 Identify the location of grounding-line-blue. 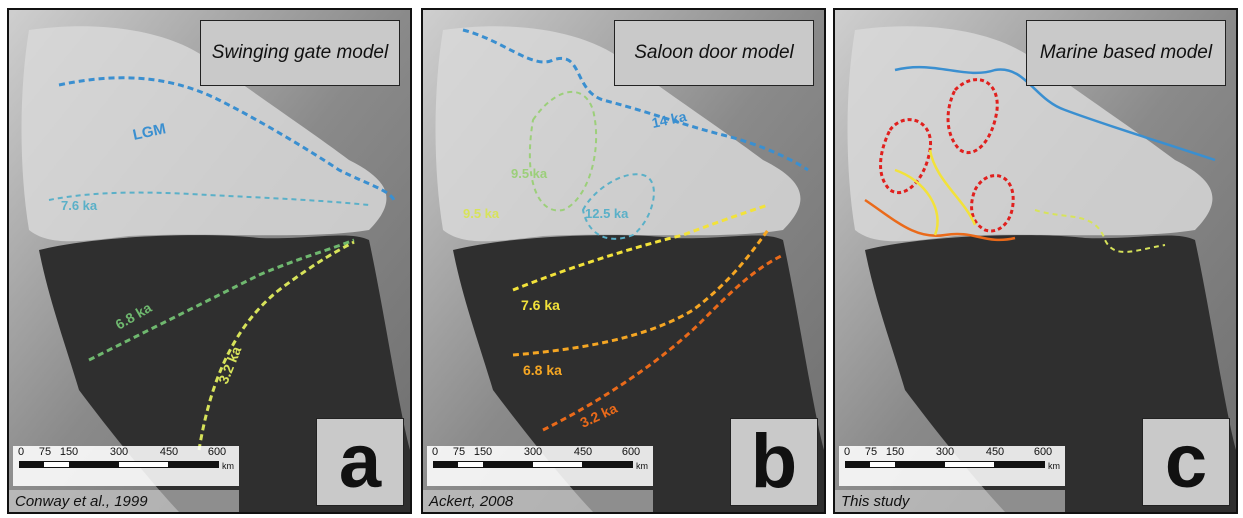
(1055, 113).